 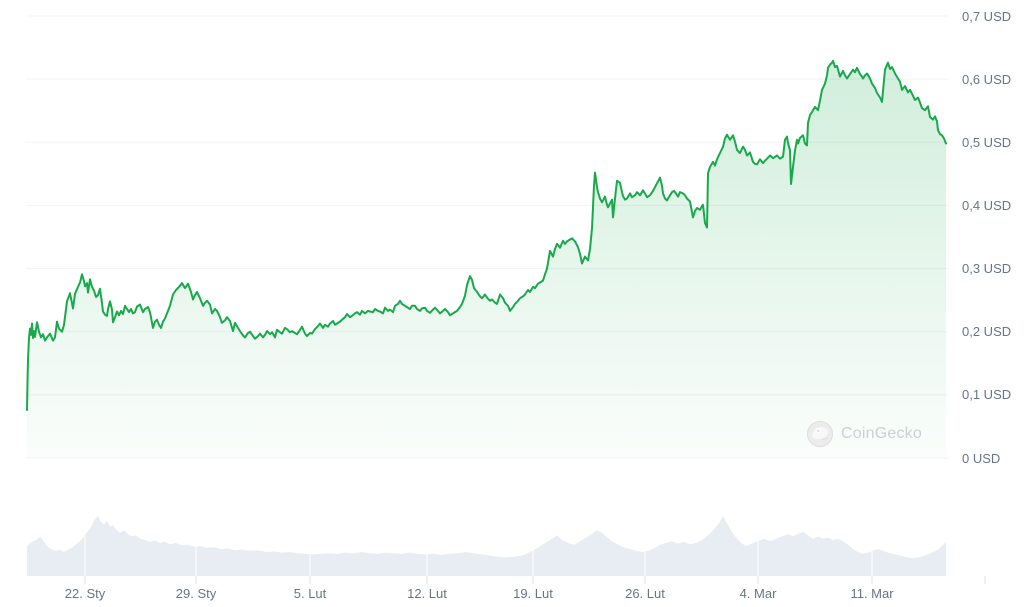 What do you see at coordinates (987, 332) in the screenshot?
I see `y-axis-label: 0,2 USD` at bounding box center [987, 332].